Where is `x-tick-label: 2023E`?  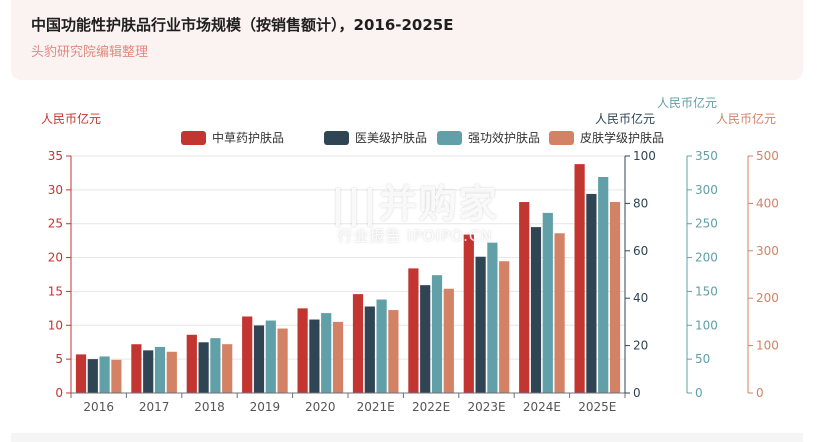
x-tick-label: 2023E is located at coordinates (486, 407).